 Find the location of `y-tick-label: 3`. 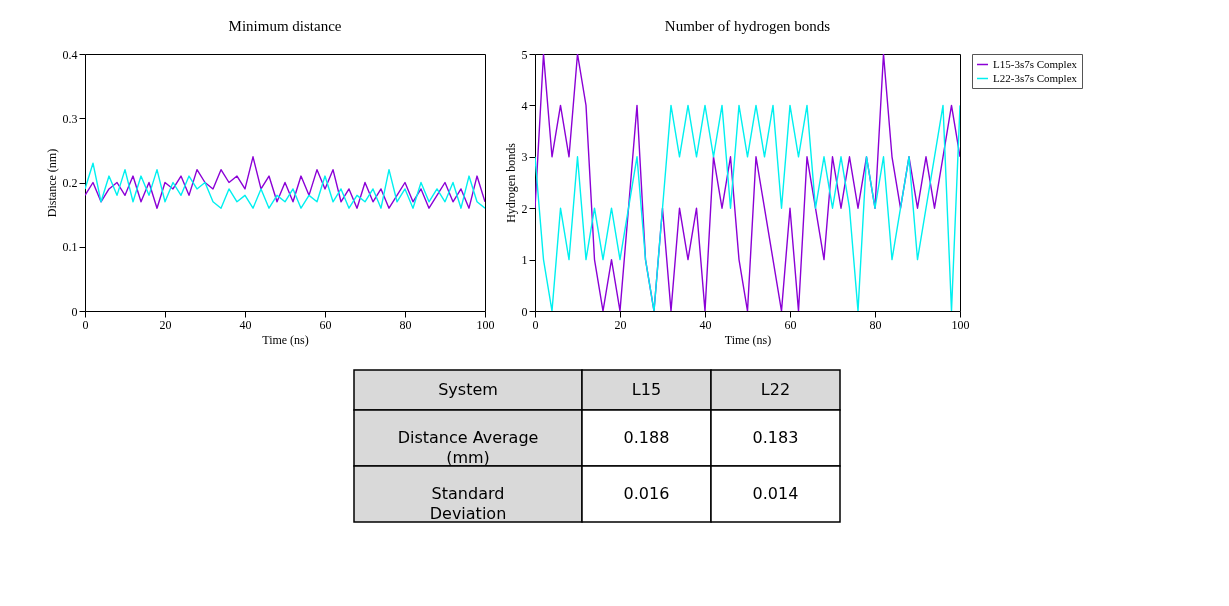

y-tick-label: 3 is located at coordinates (524, 157).